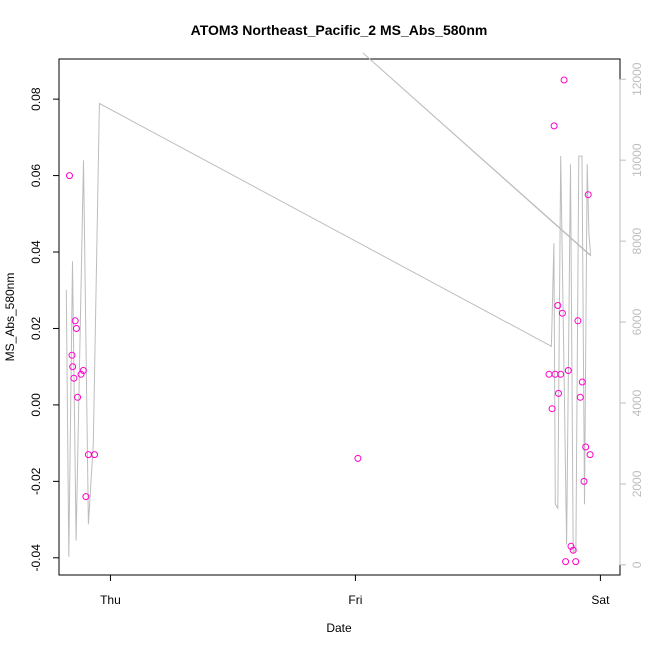 This screenshot has height=650, width=650. What do you see at coordinates (637, 483) in the screenshot?
I see `y2-tick-label: 2000` at bounding box center [637, 483].